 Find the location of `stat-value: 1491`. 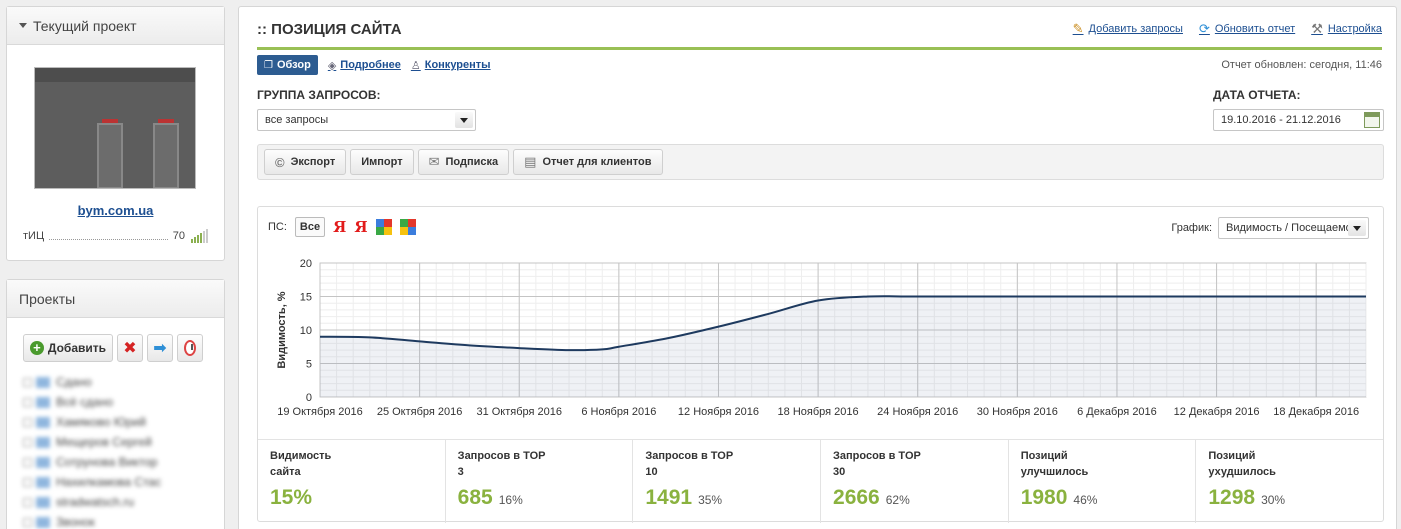

stat-value: 1491 is located at coordinates (669, 497).